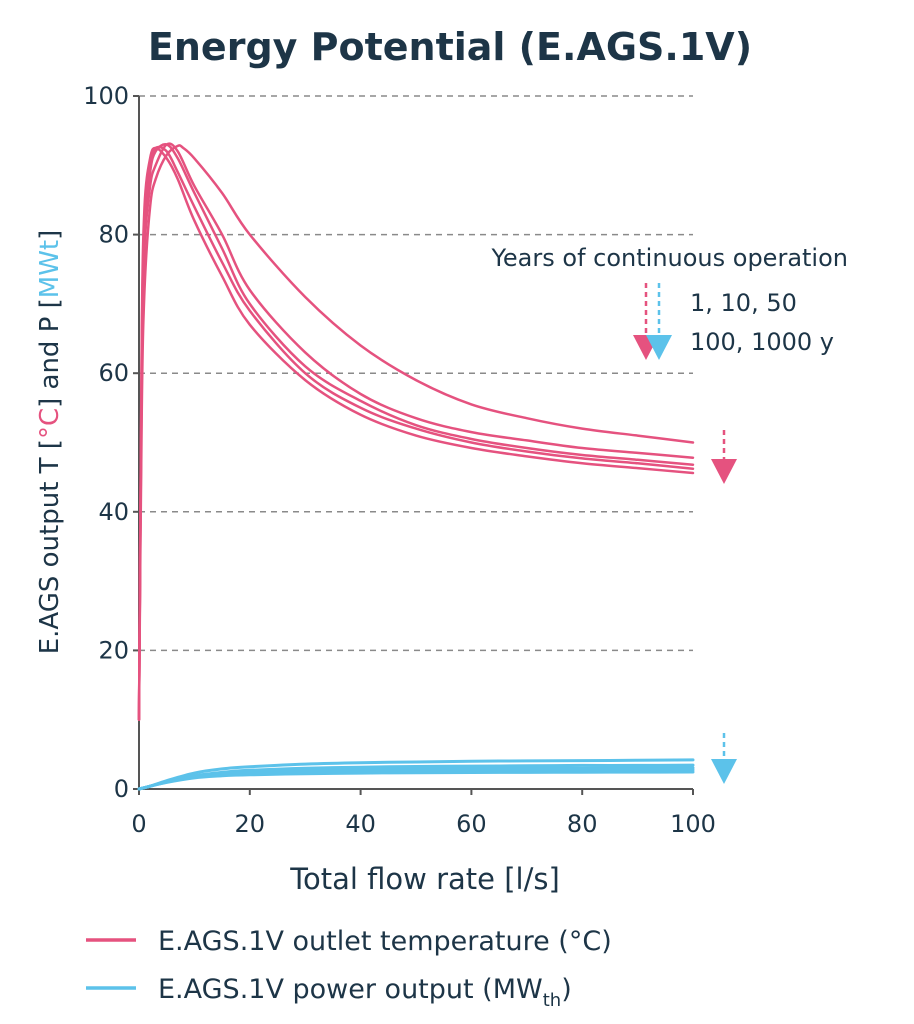 Image resolution: width=914 pixels, height=1024 pixels. Describe the element at coordinates (659, 321) in the screenshot. I see `arrow-power-key` at that location.